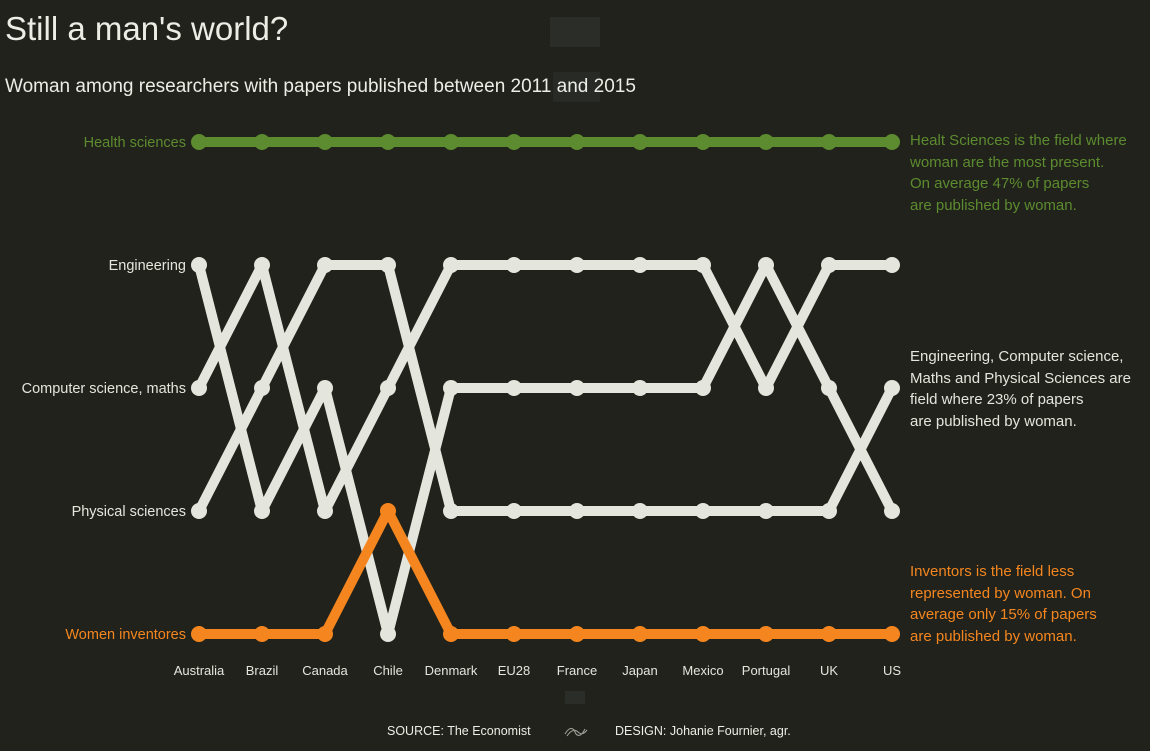 The image size is (1150, 751). I want to click on series-health-sciences, so click(545, 142).